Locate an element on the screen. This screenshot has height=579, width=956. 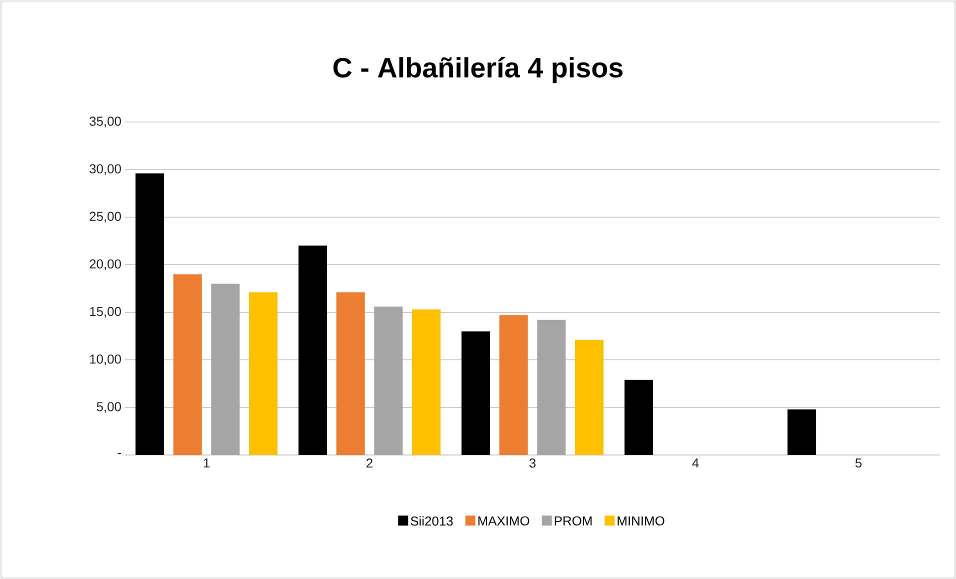
legend-label: MINIMO is located at coordinates (641, 521).